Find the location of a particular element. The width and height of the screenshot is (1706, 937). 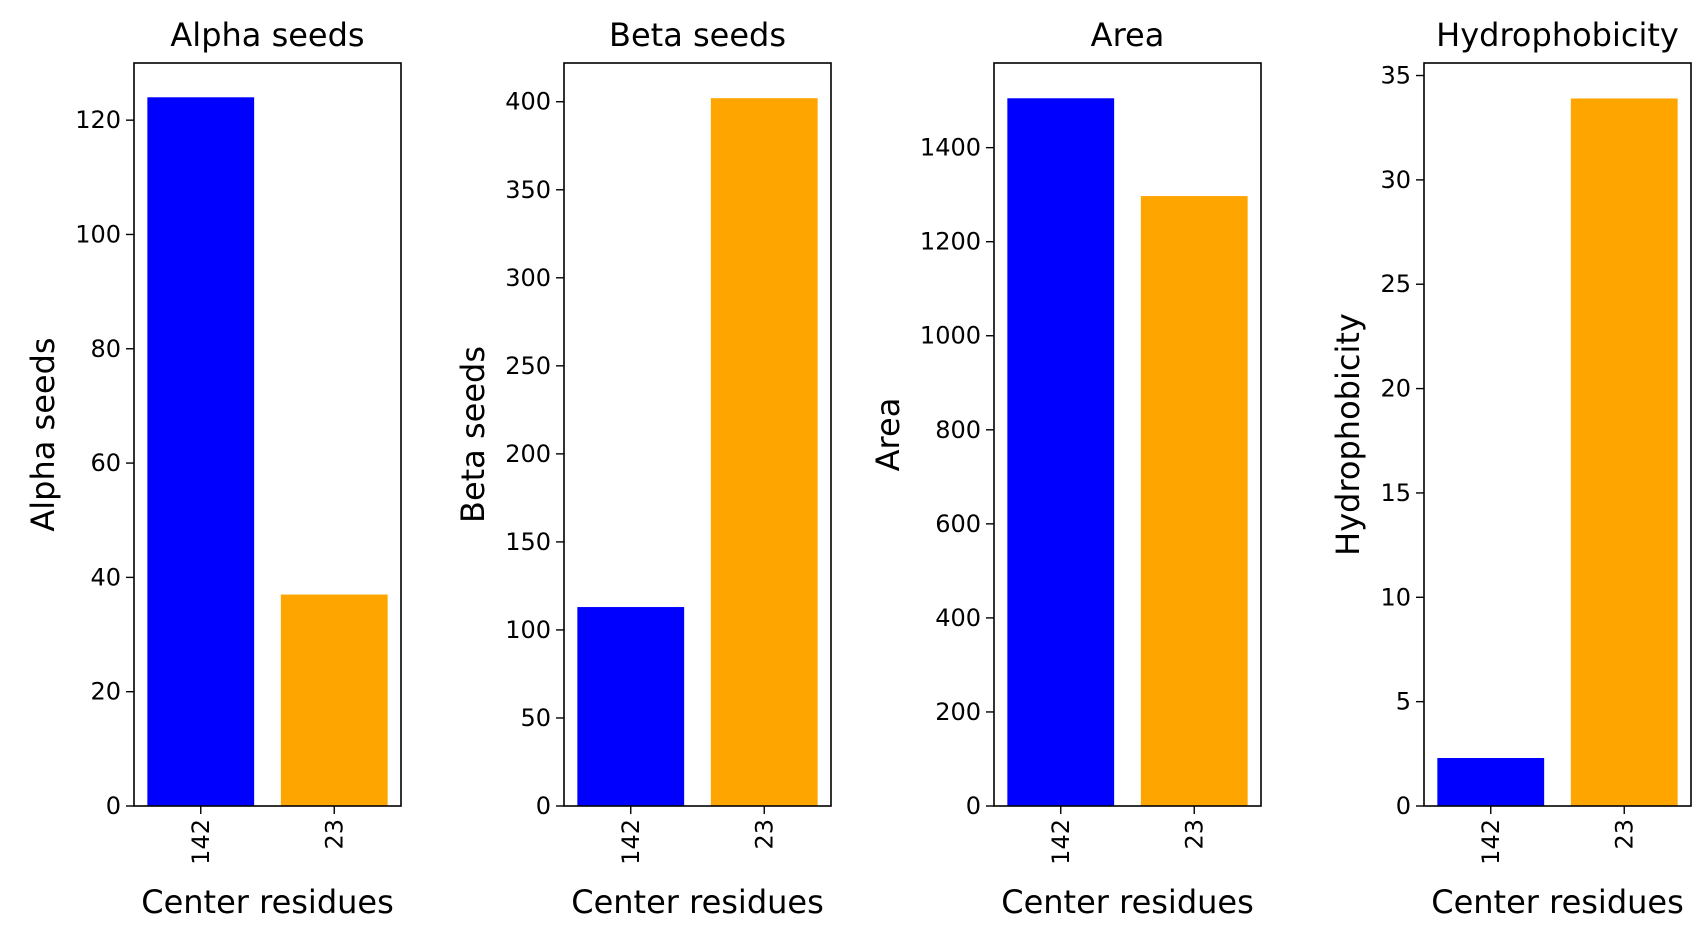

y-tick-label: 1400 is located at coordinates (950, 148).